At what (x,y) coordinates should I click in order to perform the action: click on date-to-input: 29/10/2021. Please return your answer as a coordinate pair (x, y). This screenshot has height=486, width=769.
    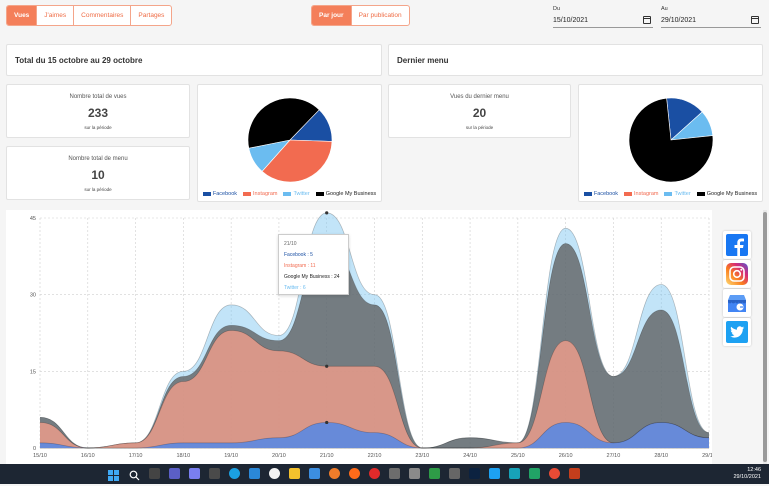
    Looking at the image, I should click on (711, 21).